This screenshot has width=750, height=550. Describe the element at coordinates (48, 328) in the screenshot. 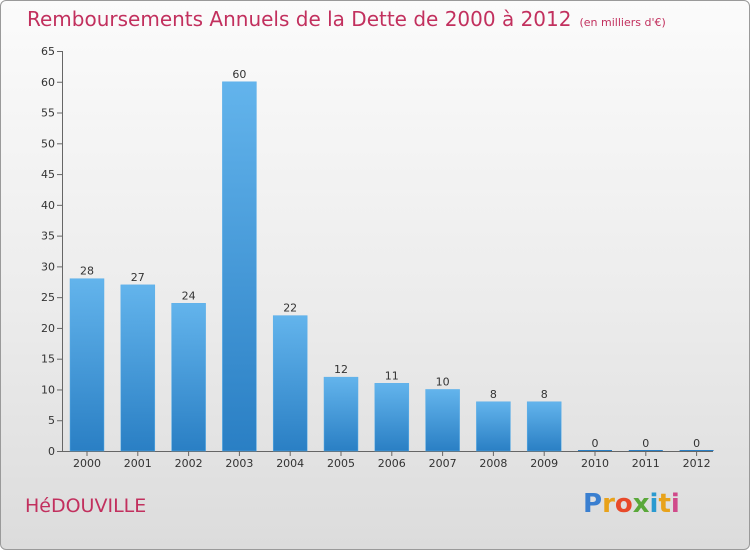

I see `y-tick-label: 20` at that location.